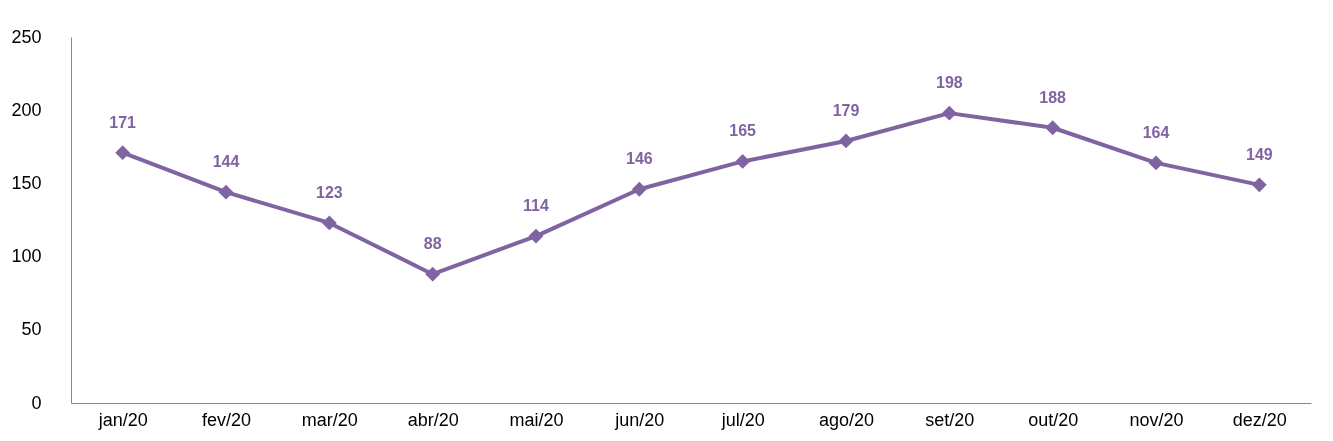 The image size is (1333, 441). Describe the element at coordinates (226, 162) in the screenshot. I see `data-label: 144` at that location.